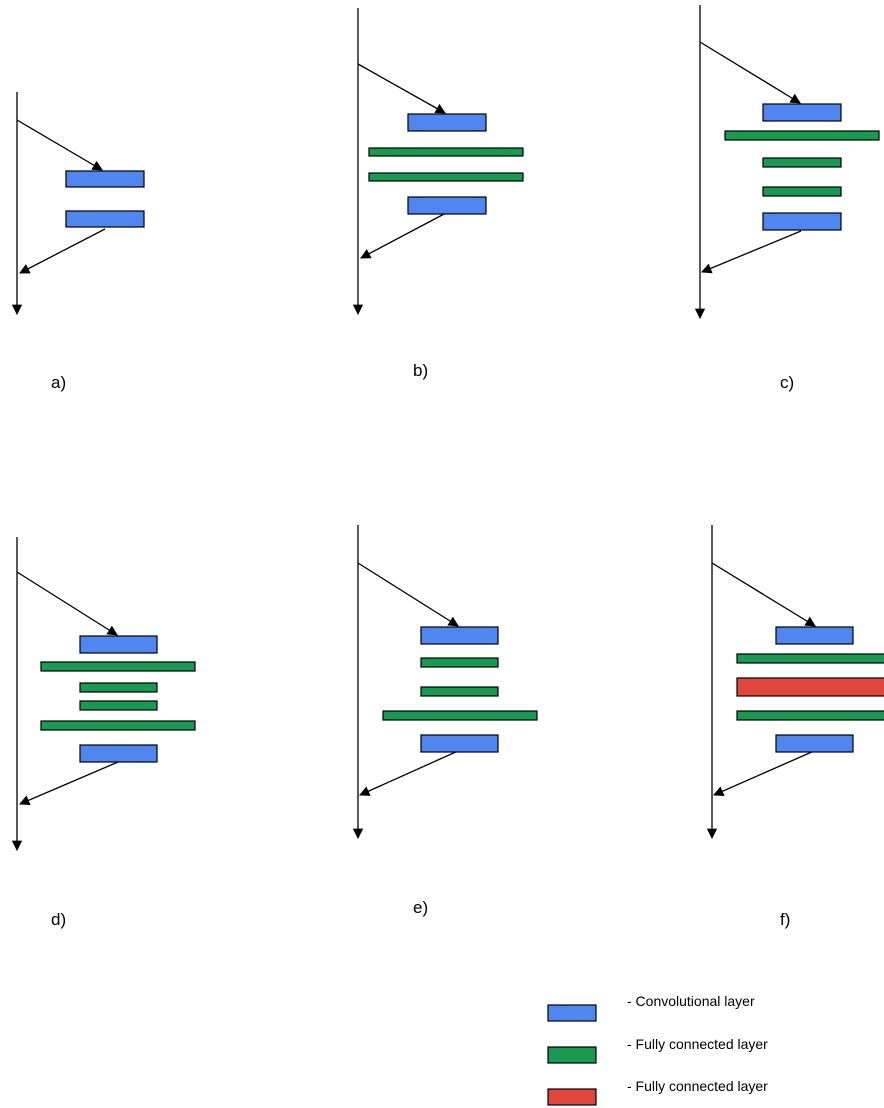  What do you see at coordinates (58, 919) in the screenshot?
I see `panel-label-d: d)` at bounding box center [58, 919].